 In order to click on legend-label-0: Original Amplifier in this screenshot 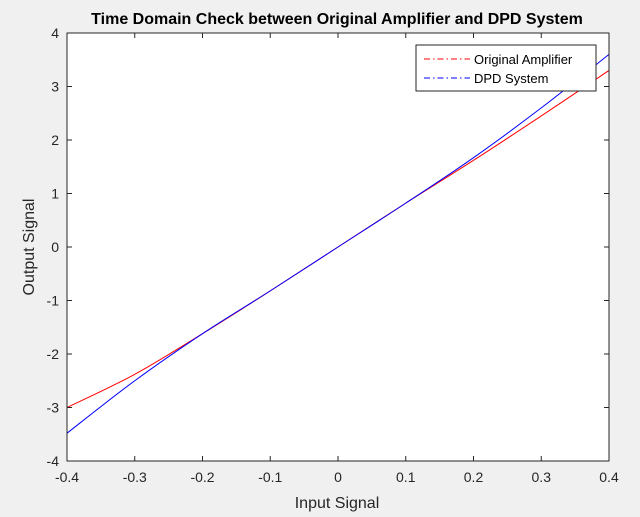, I will do `click(523, 59)`.